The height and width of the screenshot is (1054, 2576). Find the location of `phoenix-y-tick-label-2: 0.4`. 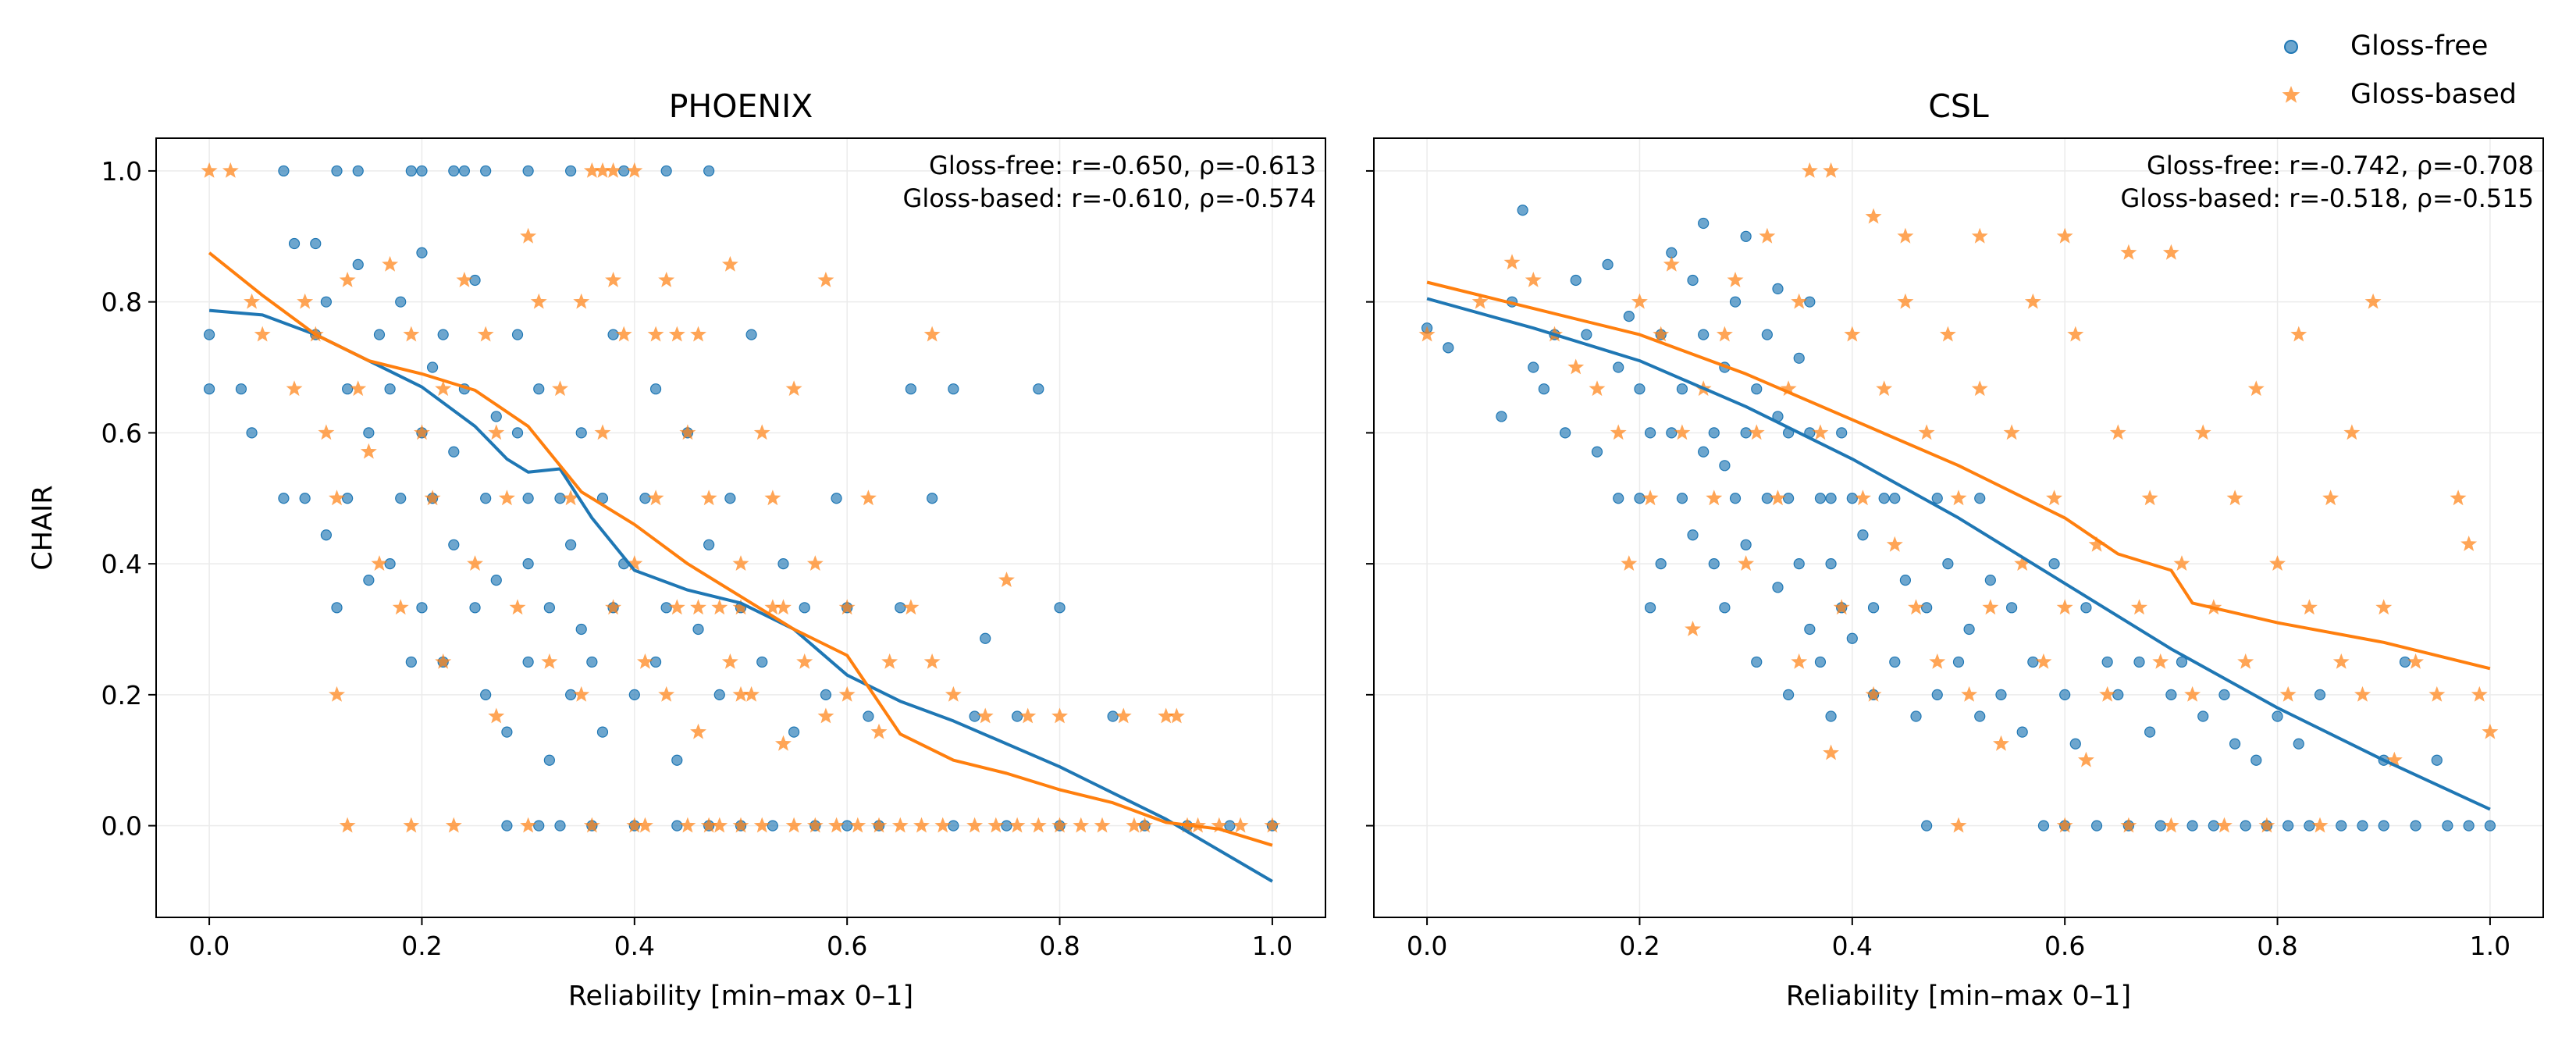

phoenix-y-tick-label-2: 0.4 is located at coordinates (121, 564).